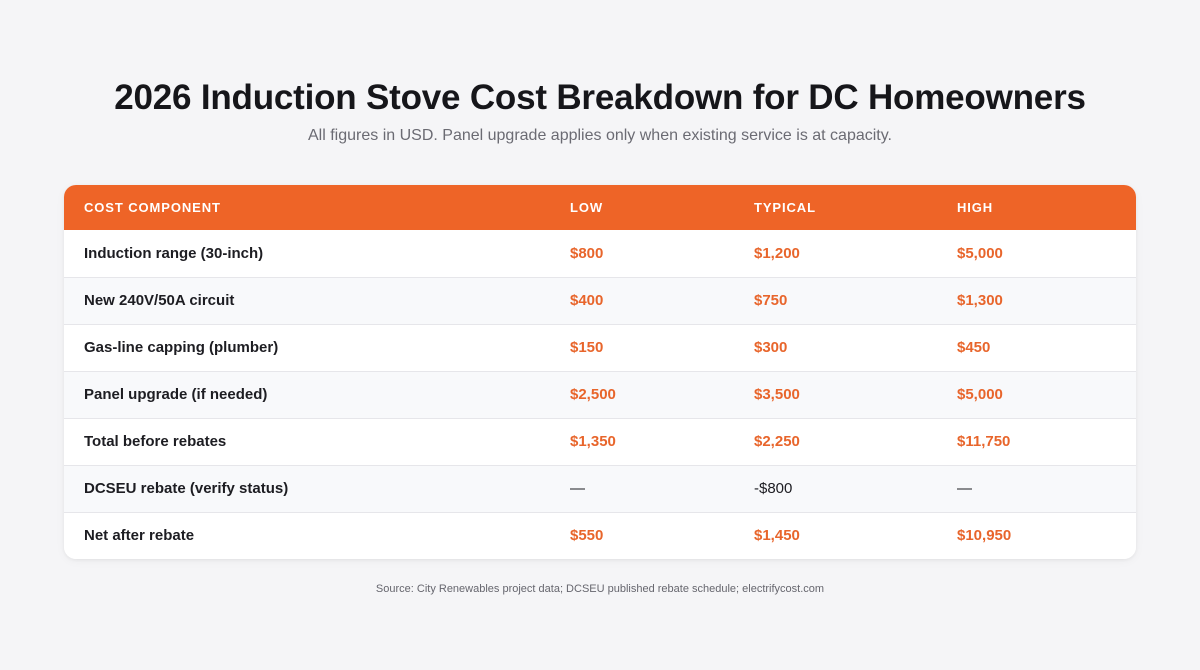 The image size is (1200, 670). What do you see at coordinates (577, 488) in the screenshot?
I see `low-value: —` at bounding box center [577, 488].